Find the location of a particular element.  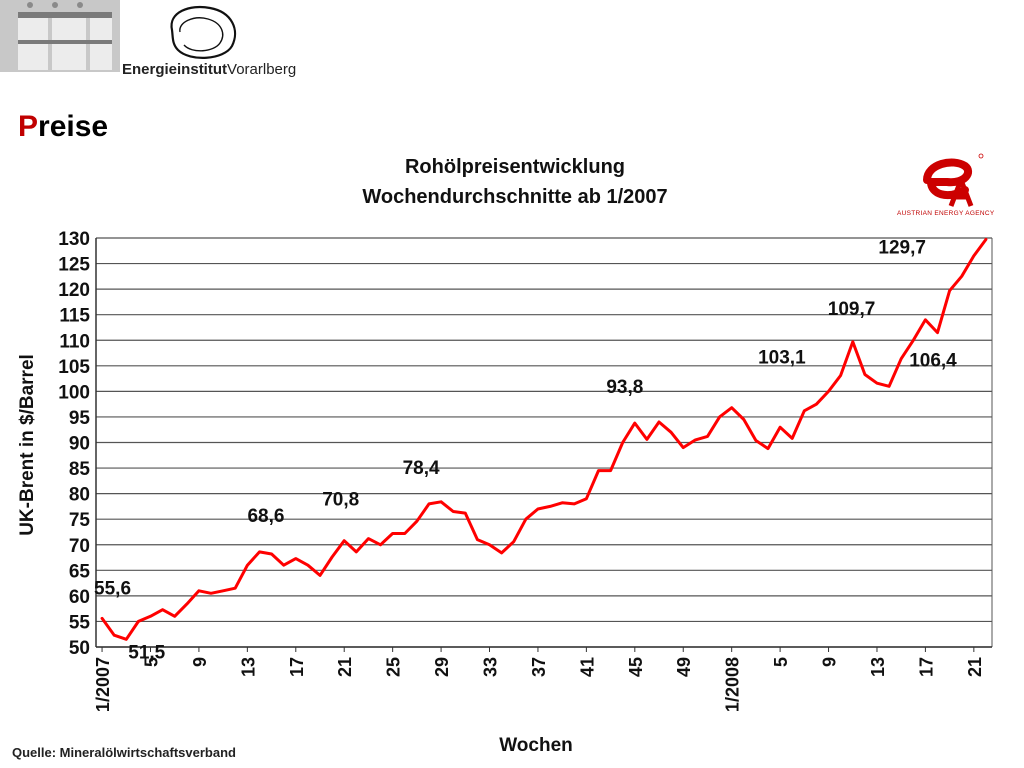

org-name-rest: Vorarlberg is located at coordinates (262, 69).